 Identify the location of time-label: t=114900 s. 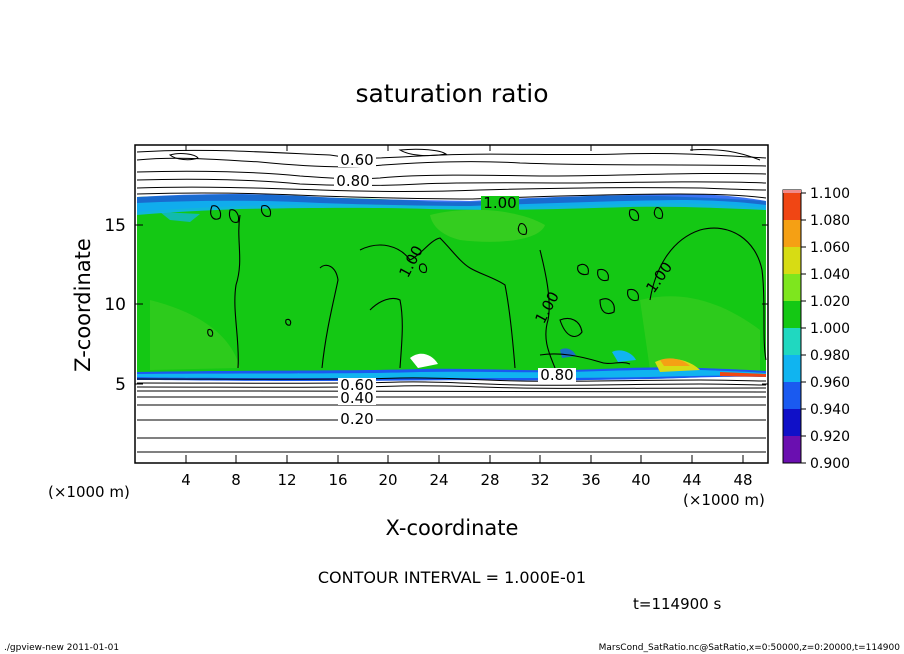
(677, 604).